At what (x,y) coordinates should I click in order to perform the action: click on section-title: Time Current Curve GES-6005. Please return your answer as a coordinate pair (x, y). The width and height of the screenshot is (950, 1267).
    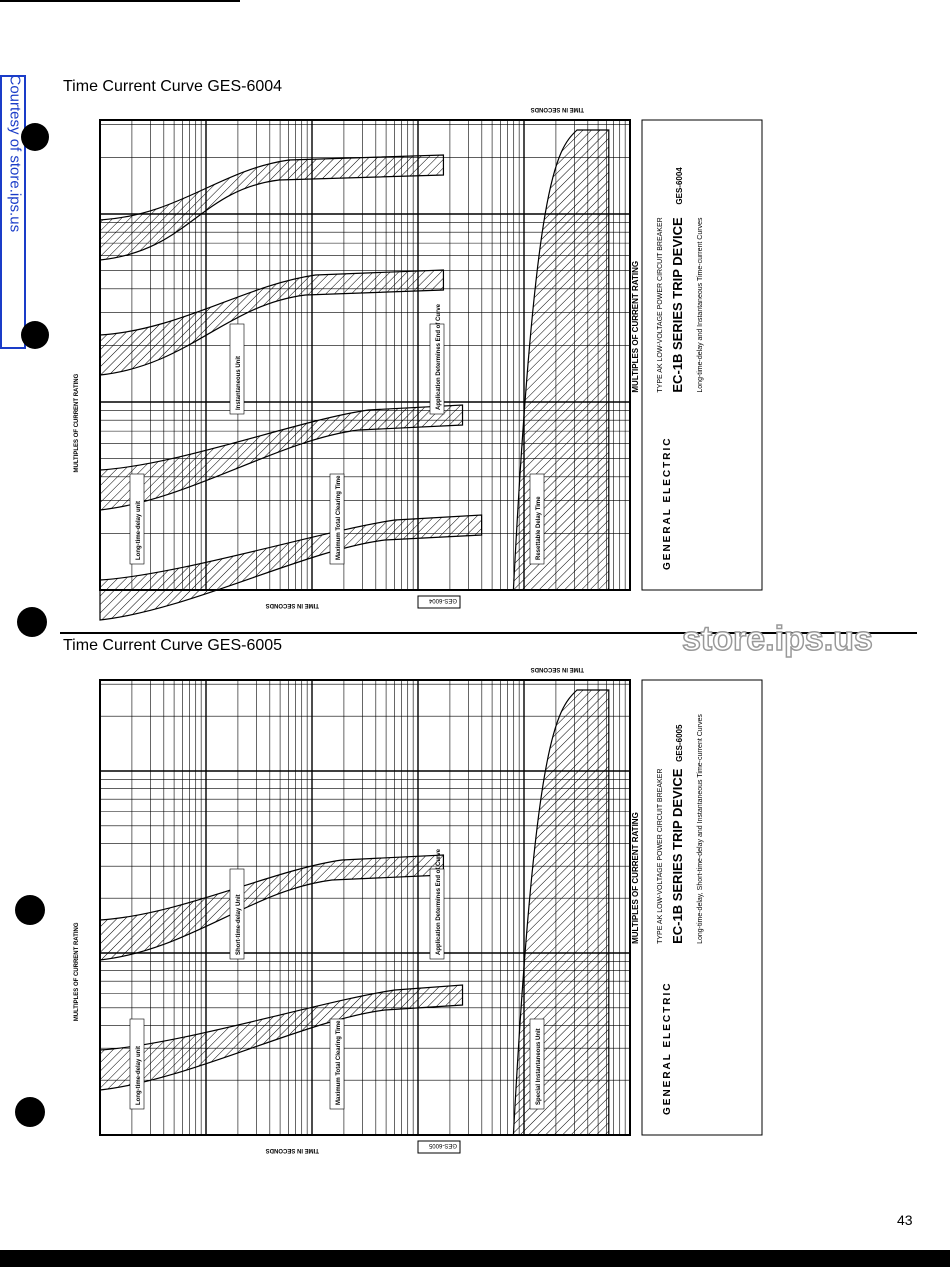
    Looking at the image, I should click on (173, 645).